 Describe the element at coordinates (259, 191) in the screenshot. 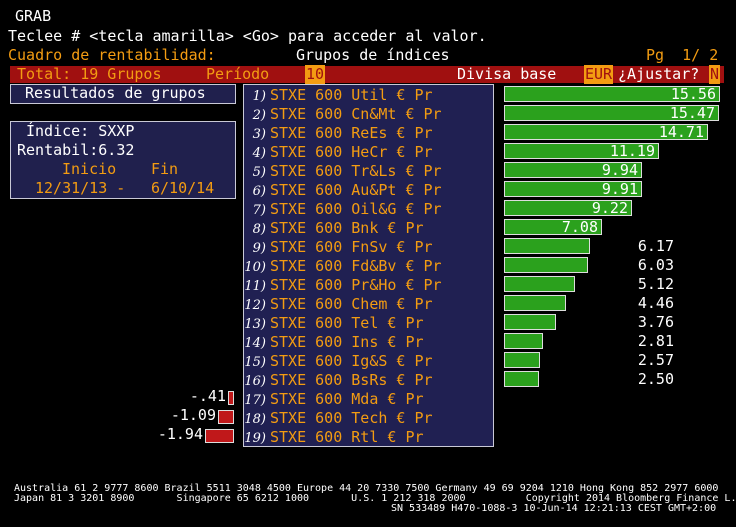

I see `group-number: 6)` at that location.